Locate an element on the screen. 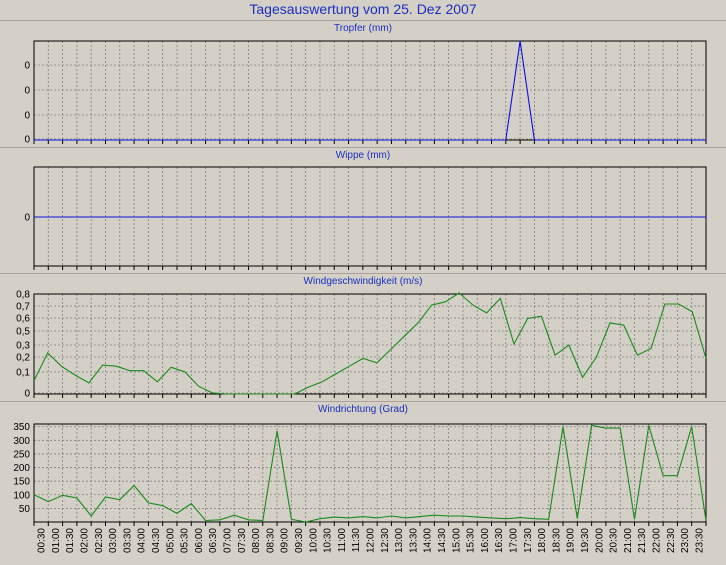 The height and width of the screenshot is (565, 726). x-tick-label: 20:30 is located at coordinates (614, 540).